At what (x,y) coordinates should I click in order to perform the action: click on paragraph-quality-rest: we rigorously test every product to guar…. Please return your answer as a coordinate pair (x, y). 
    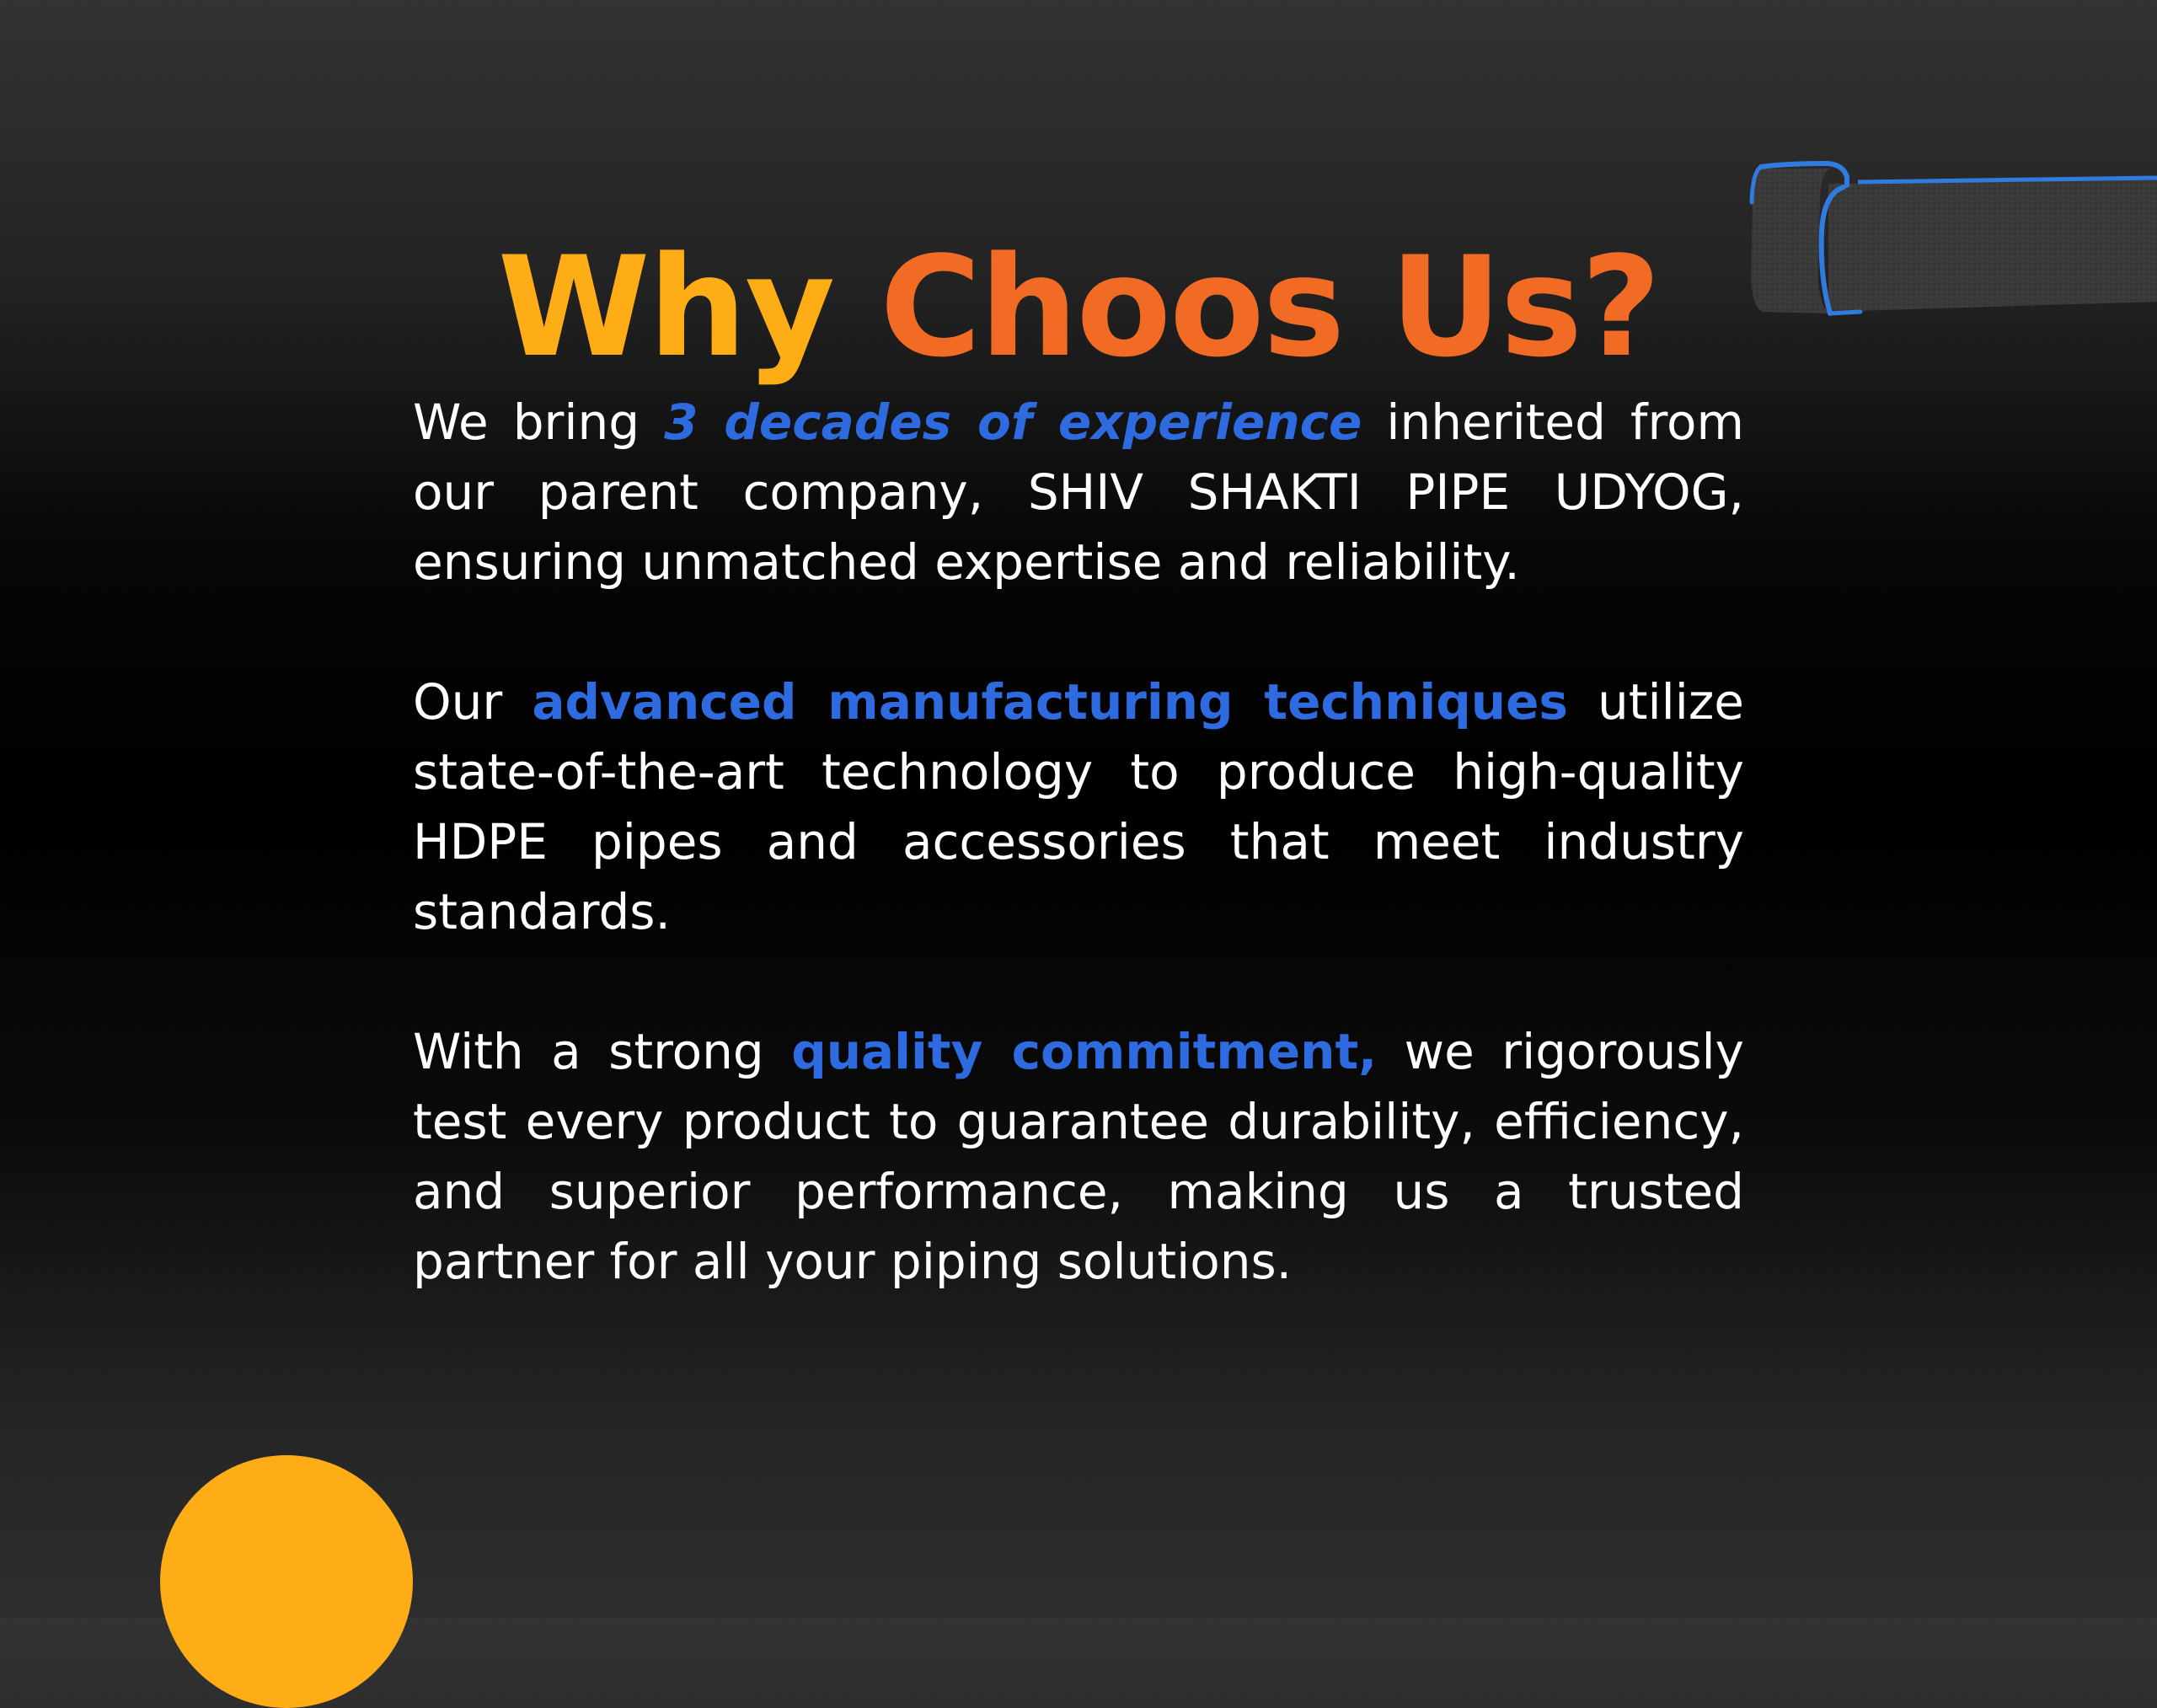
    Looking at the image, I should click on (1078, 1156).